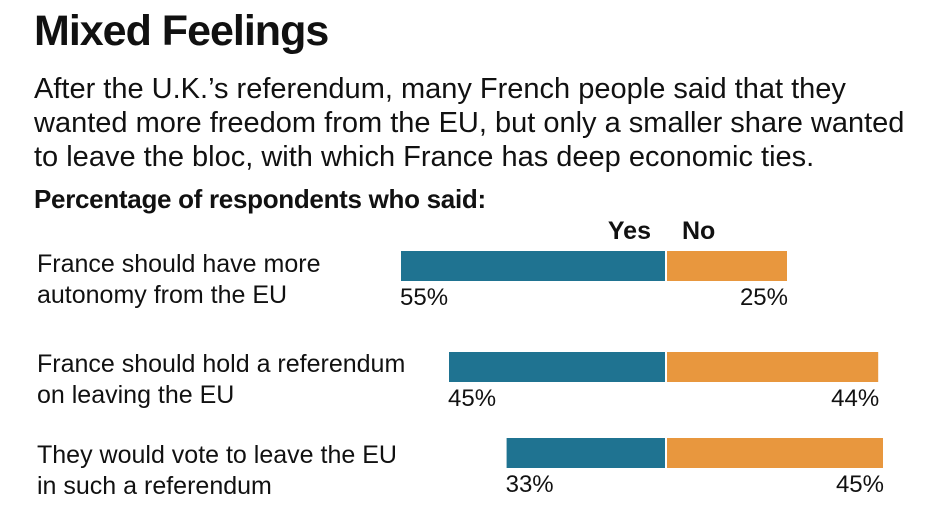 The image size is (944, 525). Describe the element at coordinates (629, 231) in the screenshot. I see `legend-yes: Yes` at that location.